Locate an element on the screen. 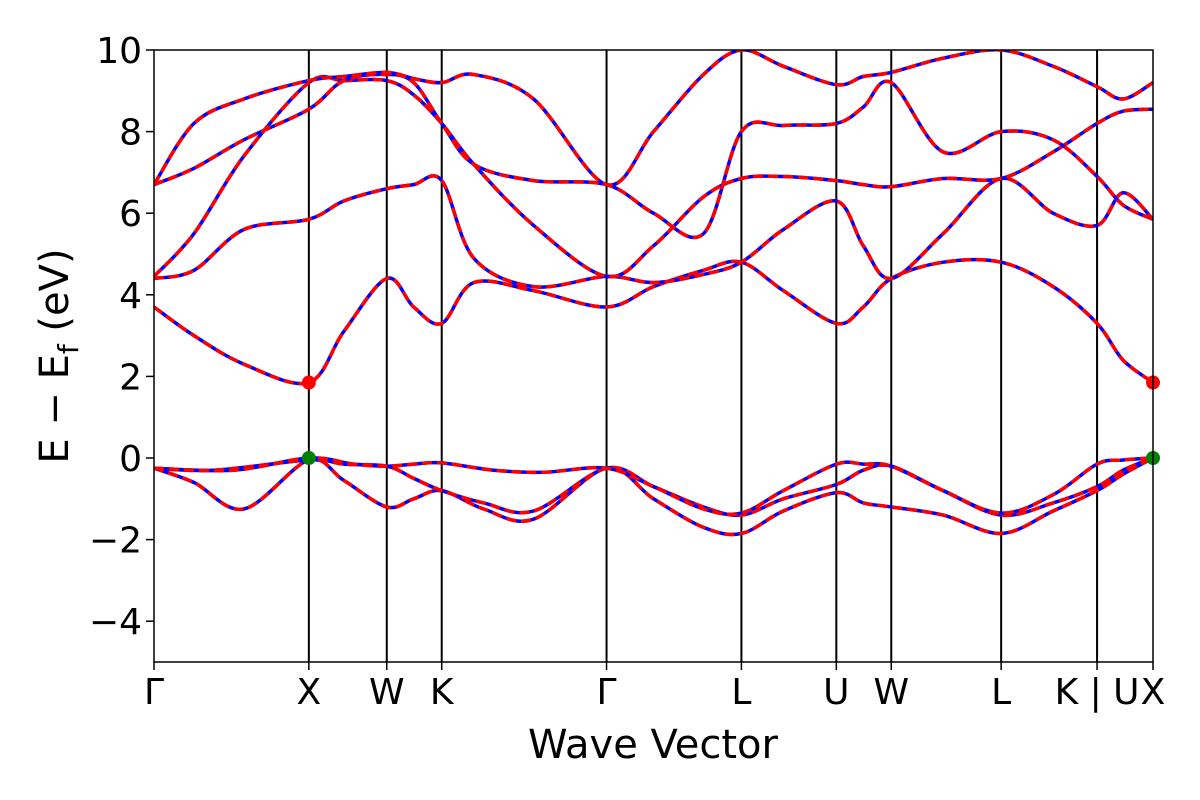 This screenshot has width=1200, height=800. x-tick-label: K is located at coordinates (442, 692).